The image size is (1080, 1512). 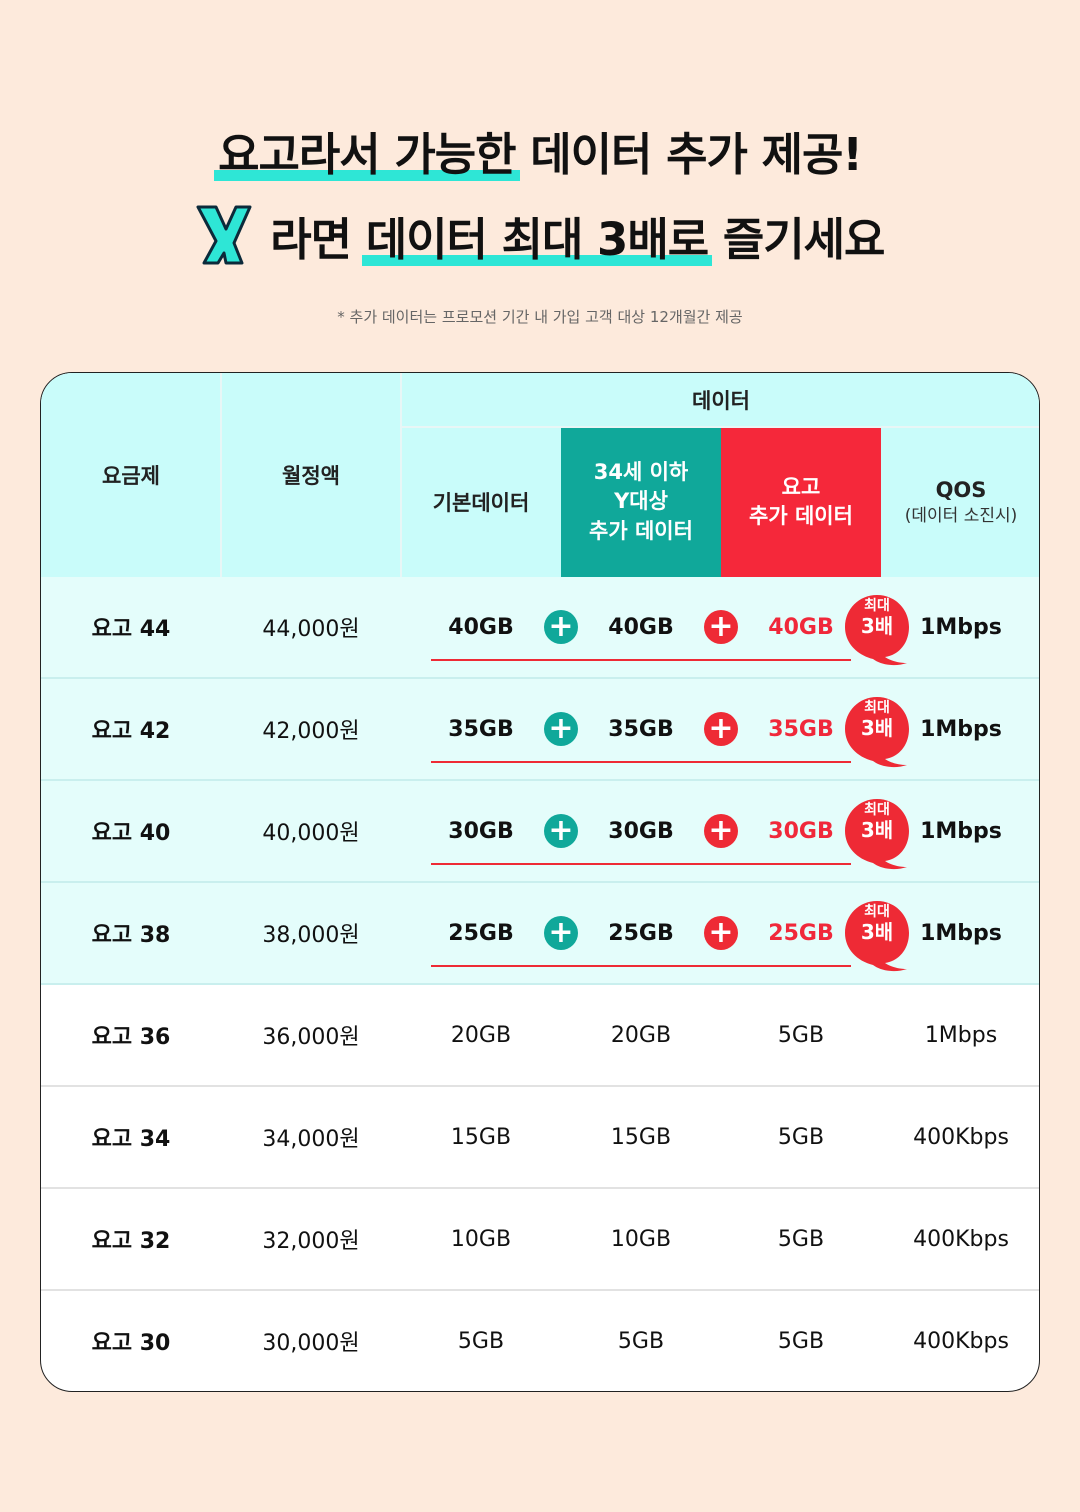 What do you see at coordinates (801, 516) in the screenshot?
I see `header-yogo-extra-line-2: 추가 데이터` at bounding box center [801, 516].